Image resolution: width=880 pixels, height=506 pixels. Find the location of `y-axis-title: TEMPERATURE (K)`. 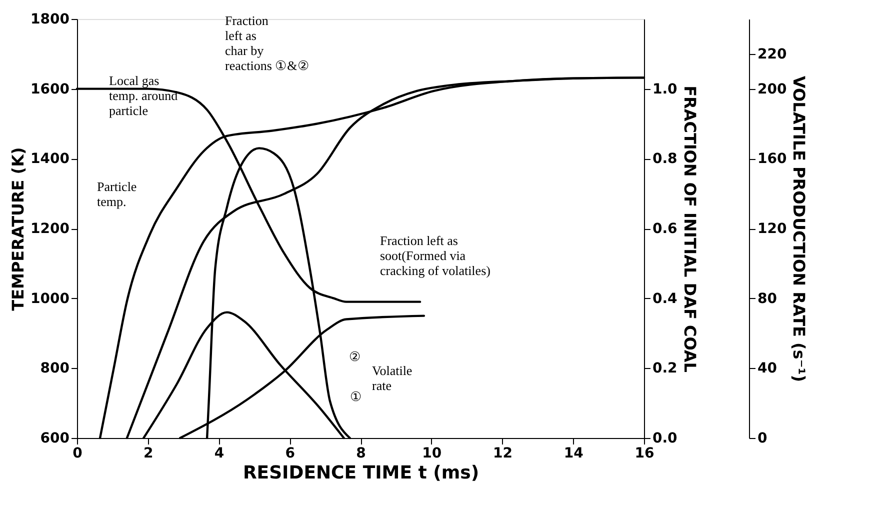

y-axis-title: TEMPERATURE (K) is located at coordinates (18, 229).